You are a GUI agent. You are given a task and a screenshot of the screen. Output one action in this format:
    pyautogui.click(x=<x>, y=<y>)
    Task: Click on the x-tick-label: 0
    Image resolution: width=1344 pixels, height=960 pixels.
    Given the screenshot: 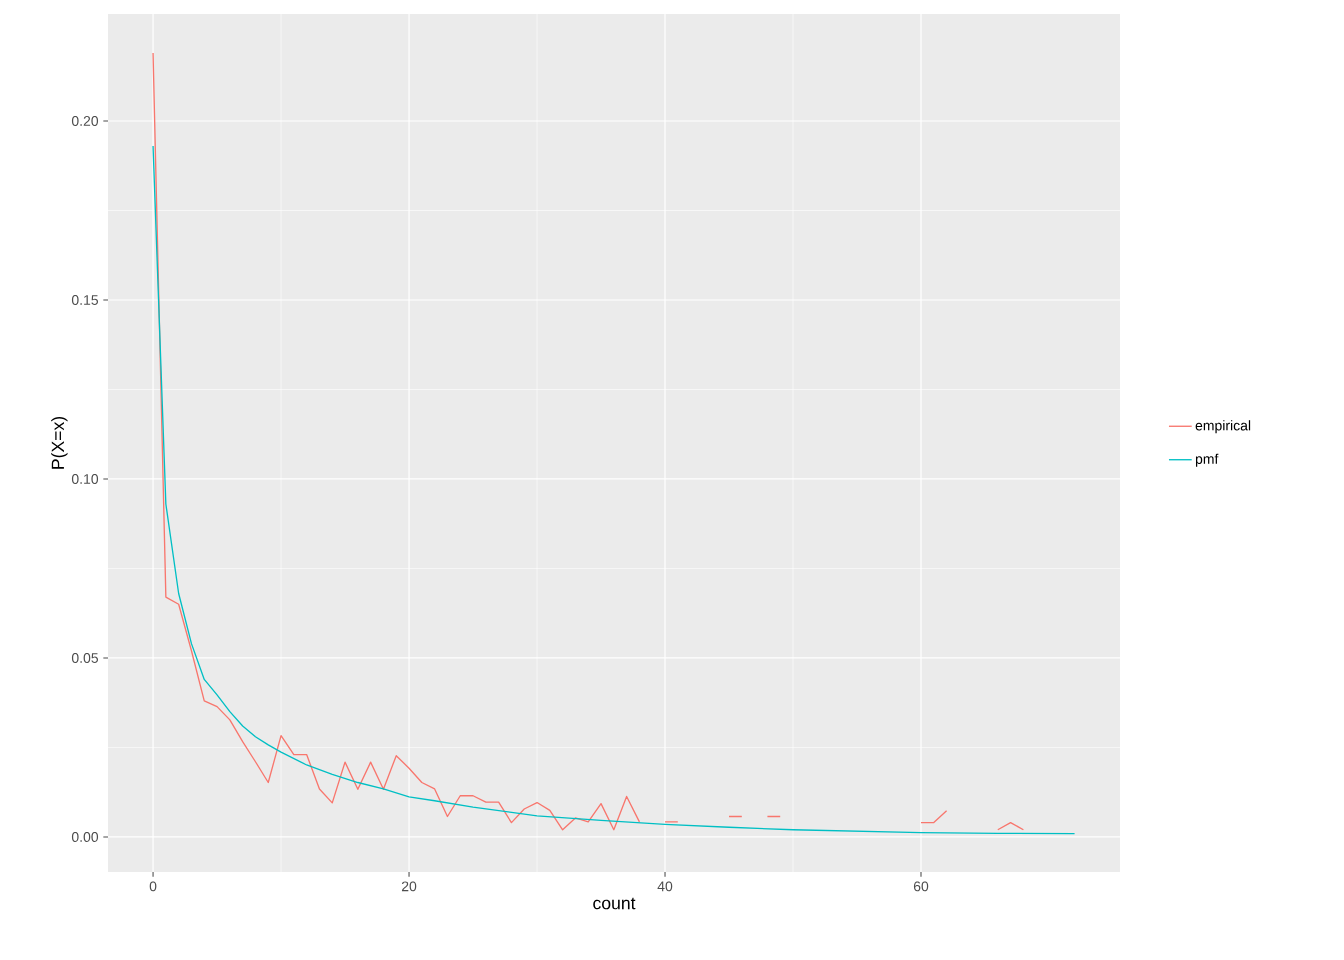 What is the action you would take?
    pyautogui.click(x=153, y=886)
    